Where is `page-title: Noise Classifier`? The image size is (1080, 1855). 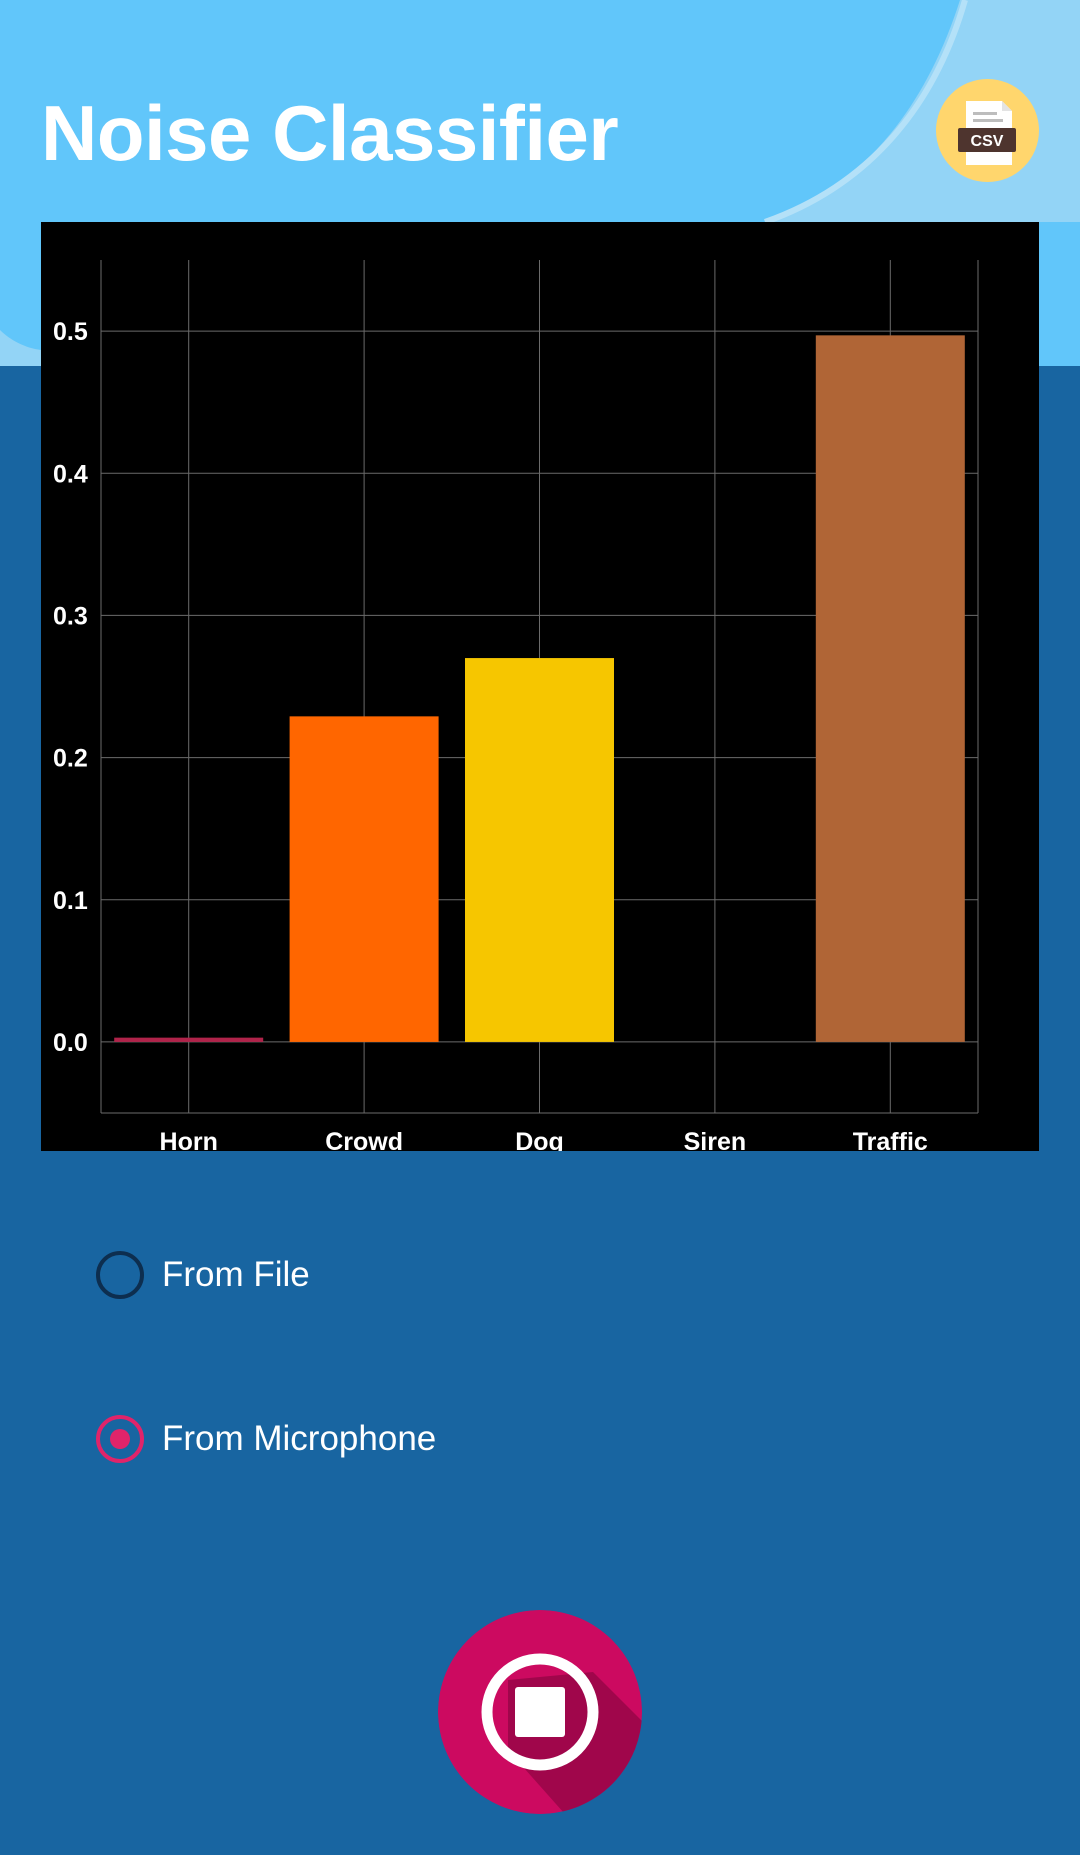
page-title: Noise Classifier is located at coordinates (330, 133).